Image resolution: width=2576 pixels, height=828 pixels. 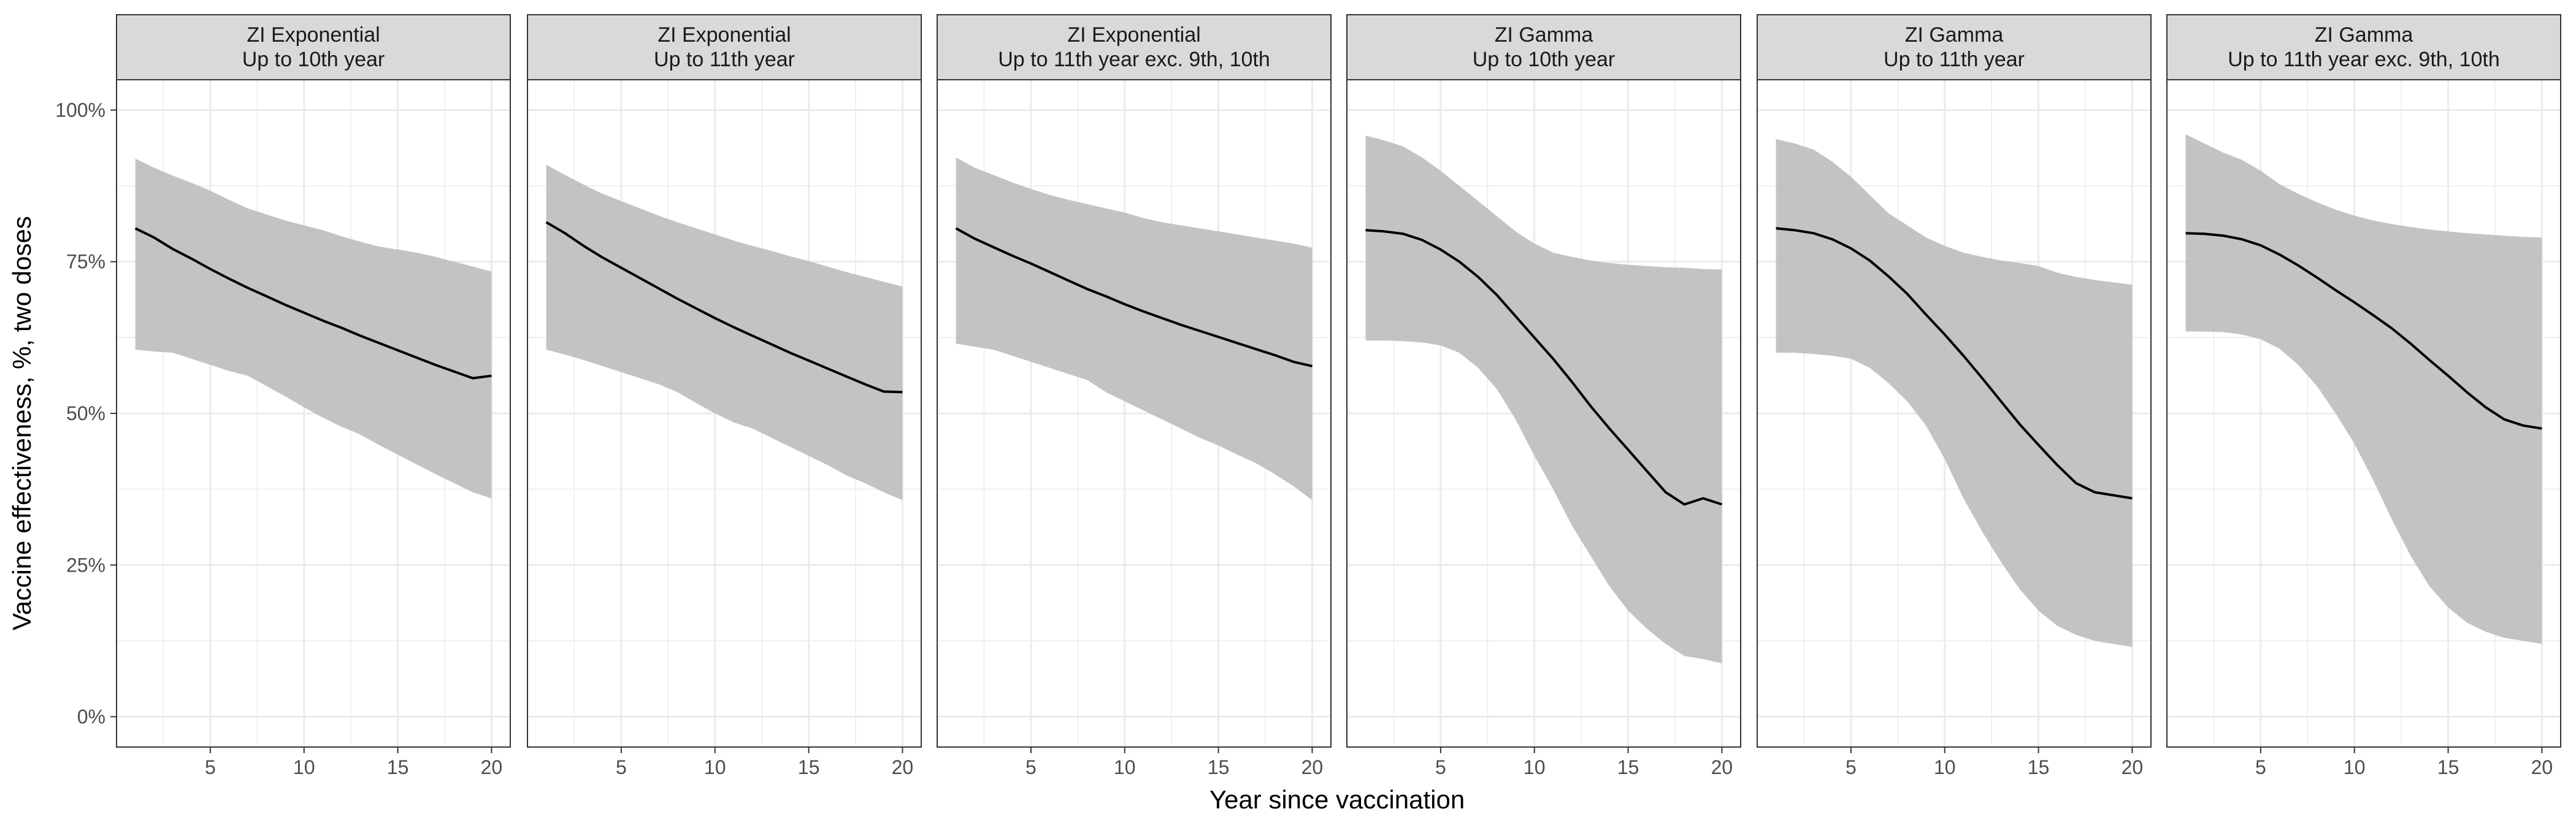 What do you see at coordinates (91, 717) in the screenshot?
I see `y-tick-label: 0%` at bounding box center [91, 717].